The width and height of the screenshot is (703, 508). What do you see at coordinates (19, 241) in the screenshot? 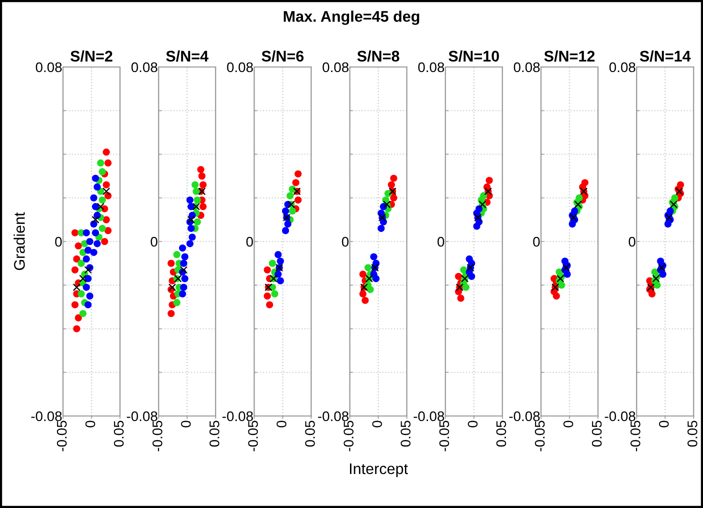
I see `y-axis-title: Gradient` at bounding box center [19, 241].